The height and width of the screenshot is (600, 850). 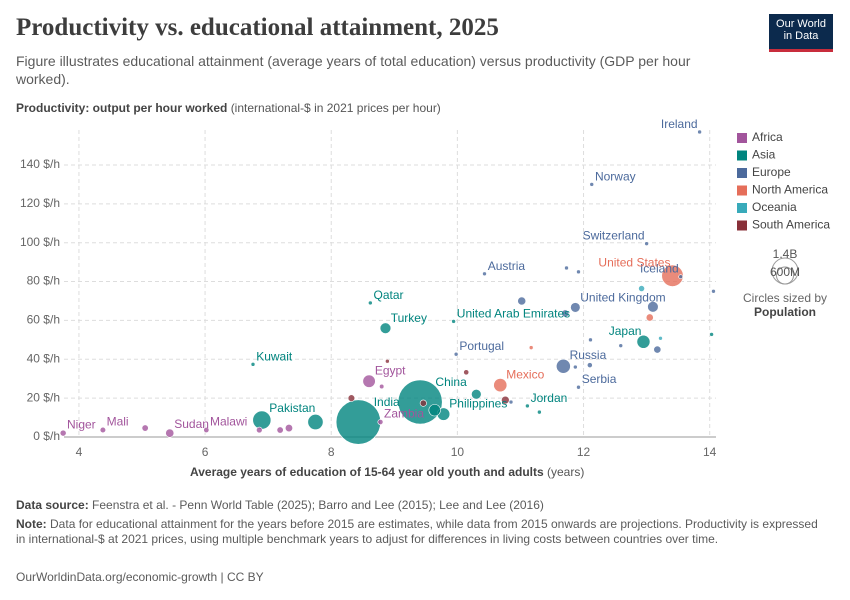 I want to click on point-label: Mali, so click(x=118, y=421).